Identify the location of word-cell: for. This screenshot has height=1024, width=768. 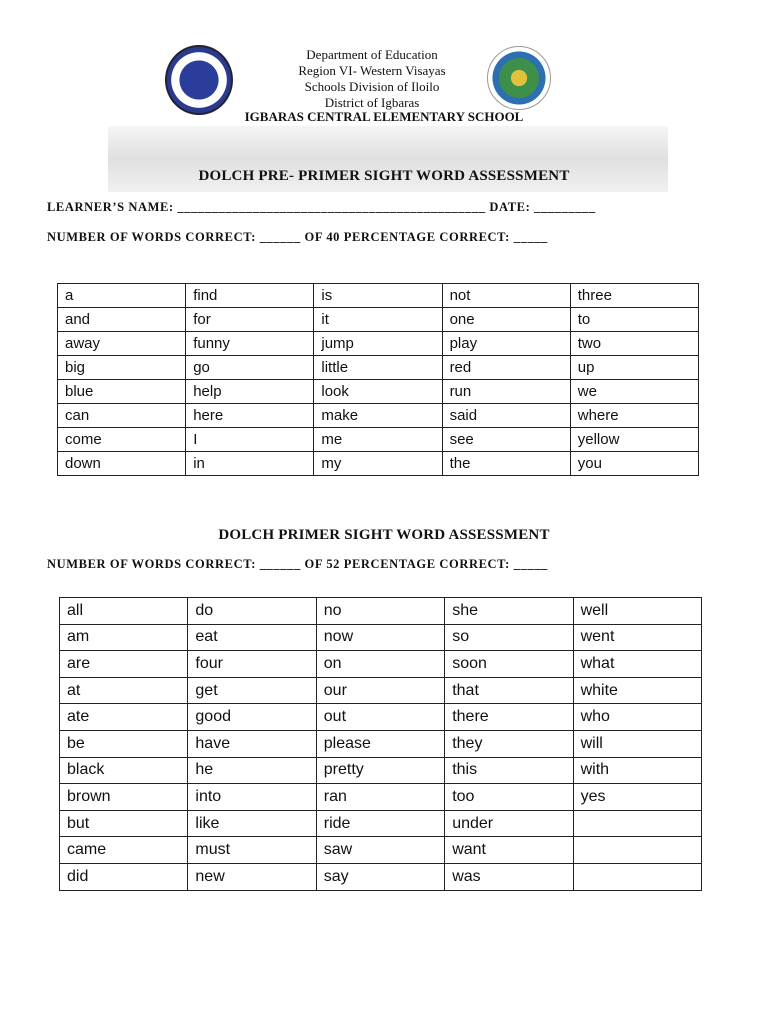
(250, 319).